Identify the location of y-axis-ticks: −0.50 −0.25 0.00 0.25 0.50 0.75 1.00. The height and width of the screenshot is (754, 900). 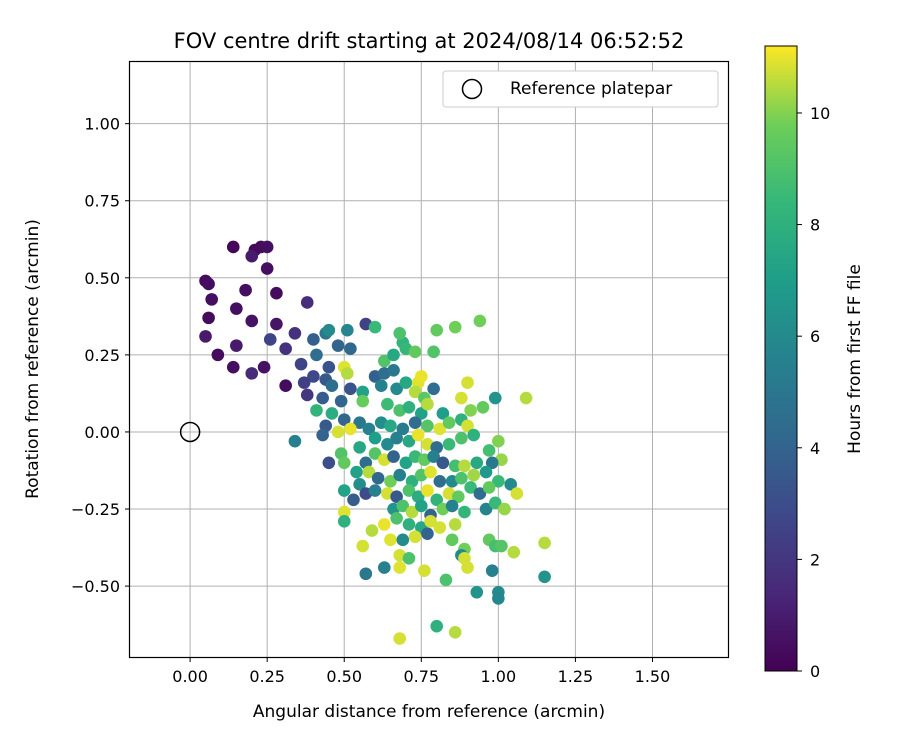
(100, 355).